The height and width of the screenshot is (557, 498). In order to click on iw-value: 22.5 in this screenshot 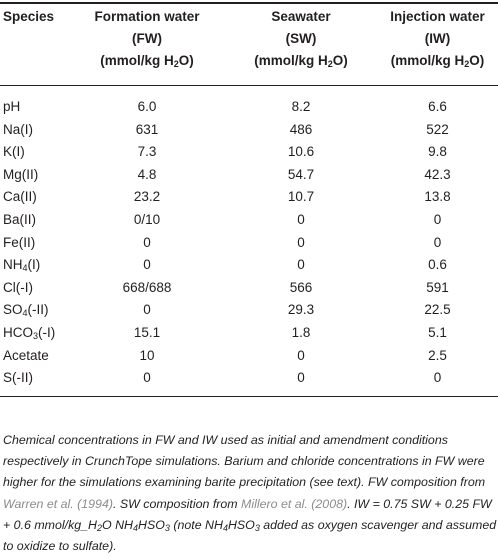, I will do `click(437, 310)`.